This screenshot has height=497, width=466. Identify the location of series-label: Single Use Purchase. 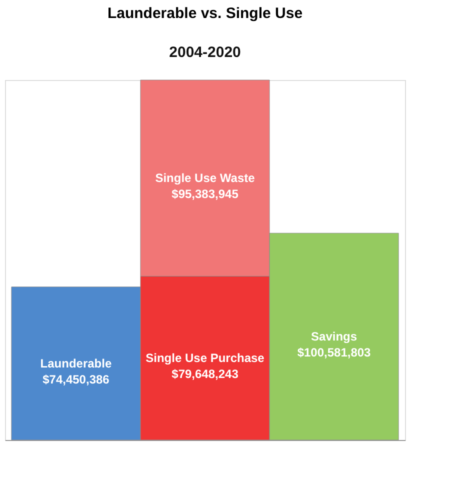
(205, 358).